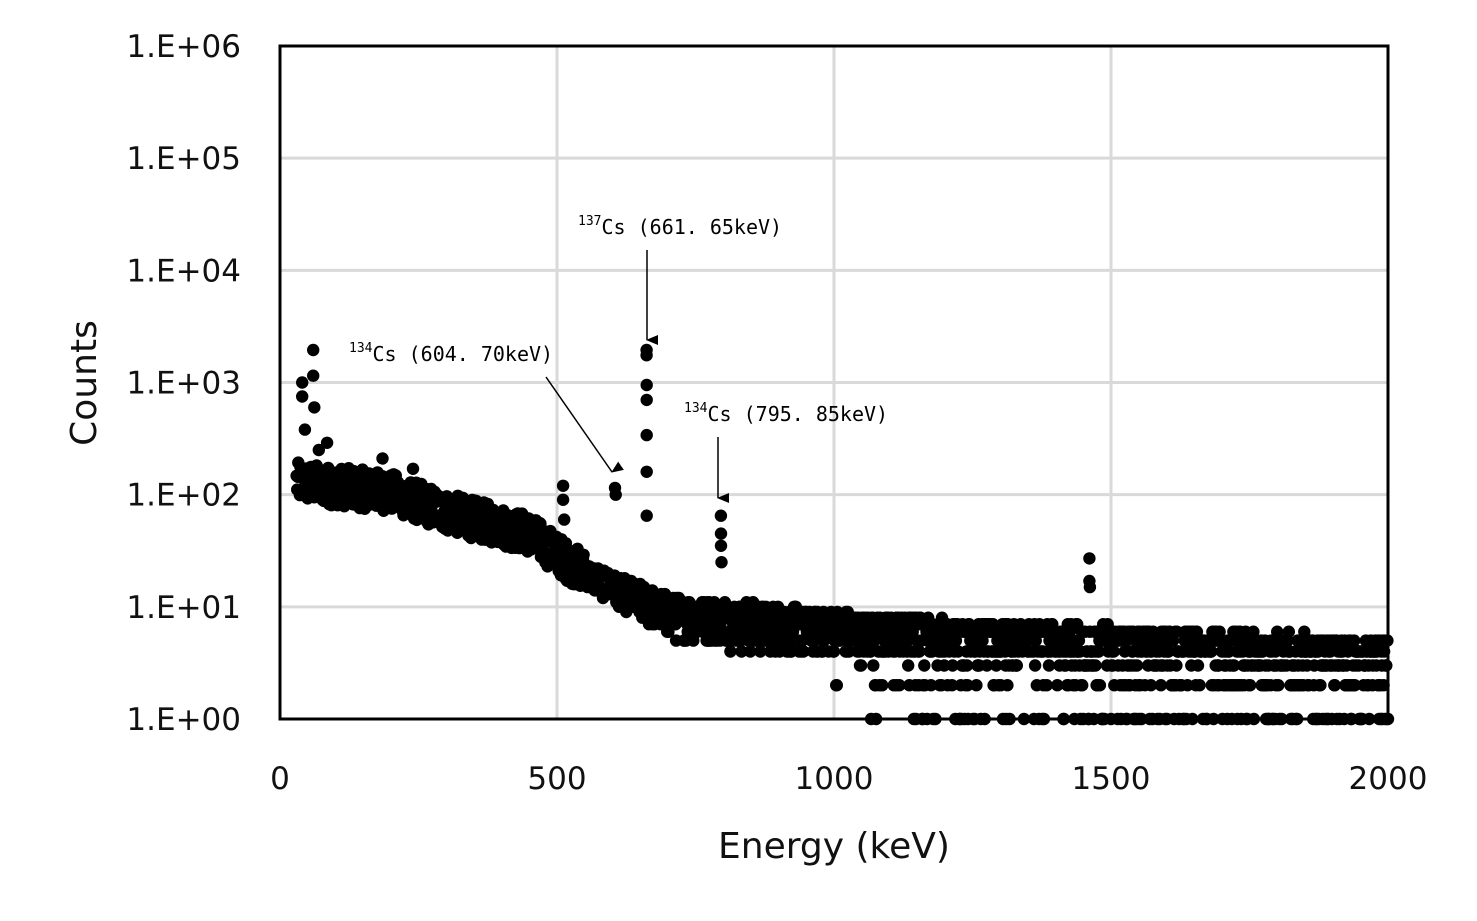  I want to click on y-tick-label: 1.E+00, so click(183, 720).